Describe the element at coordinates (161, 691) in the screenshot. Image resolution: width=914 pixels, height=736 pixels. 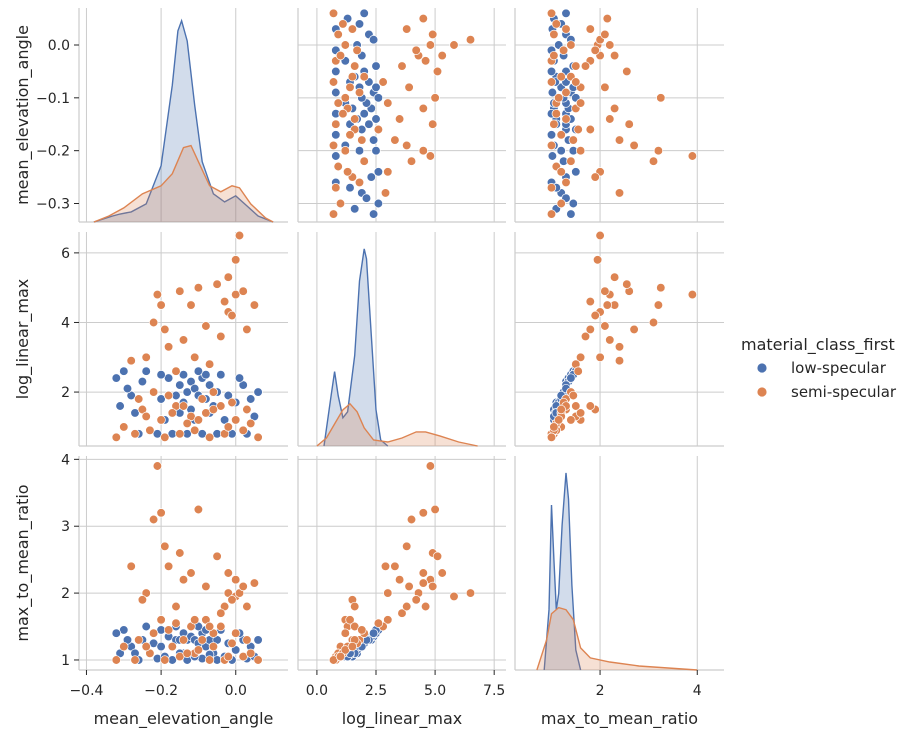
I see `x-tick-label: −0.2` at that location.